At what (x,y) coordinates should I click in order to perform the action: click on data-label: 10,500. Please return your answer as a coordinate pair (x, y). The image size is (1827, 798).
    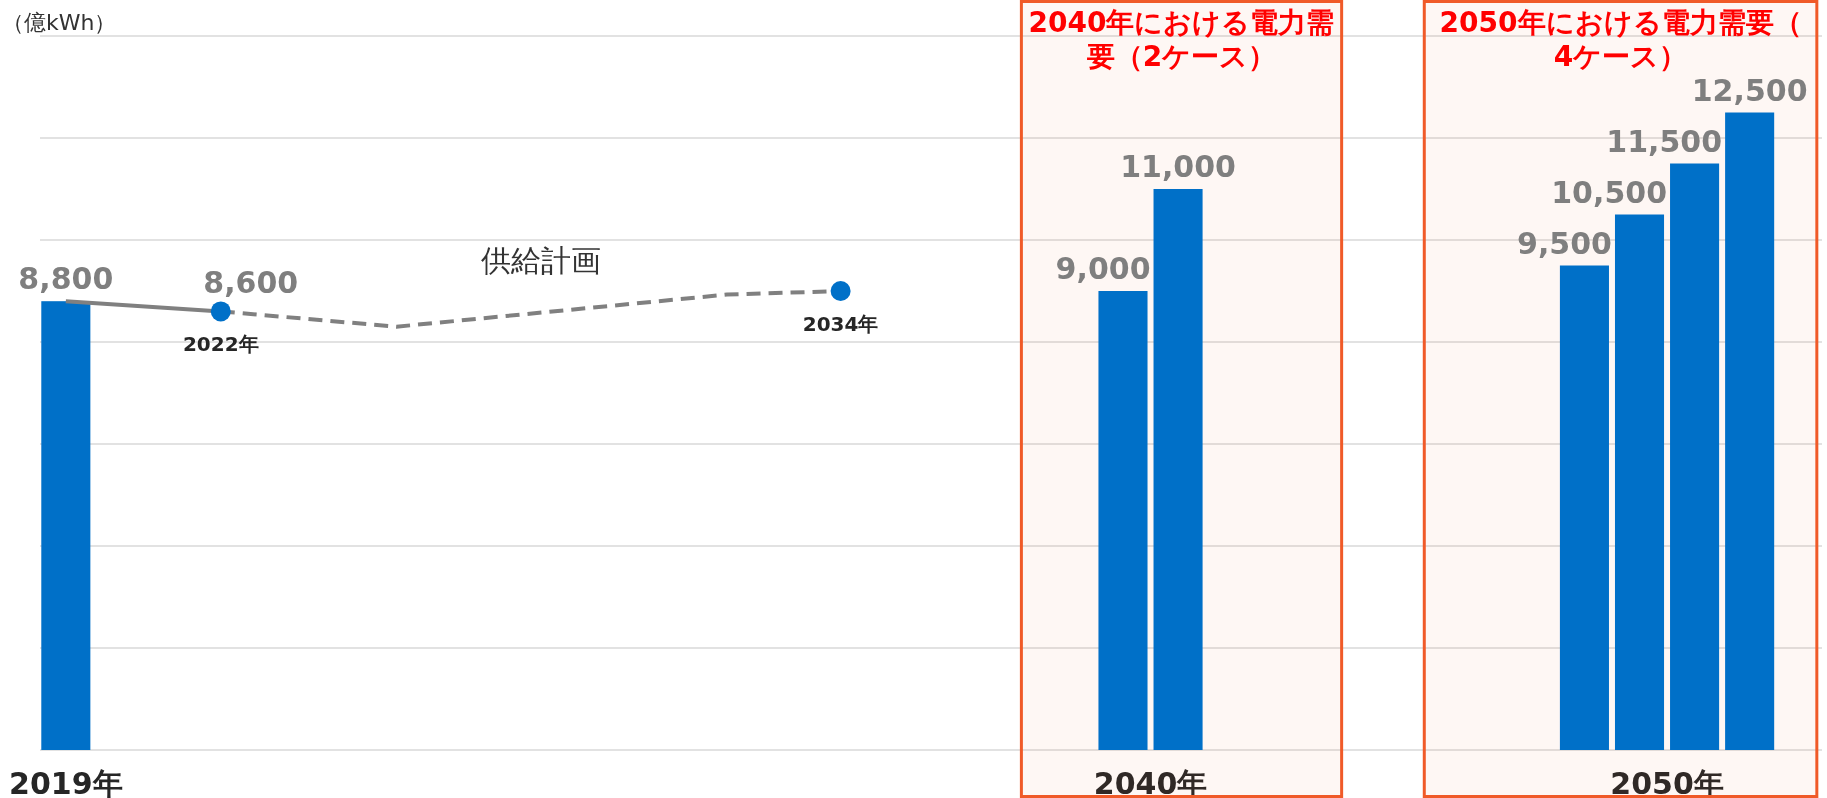
    Looking at the image, I should click on (1609, 192).